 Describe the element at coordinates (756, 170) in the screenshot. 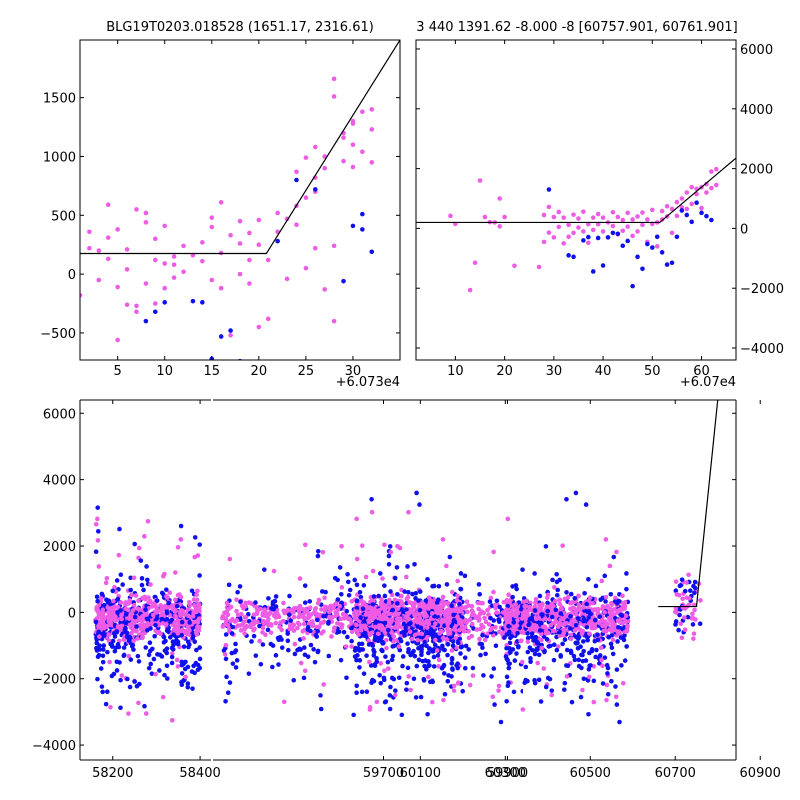

I see `panel2-y-tick-label: 2000` at that location.